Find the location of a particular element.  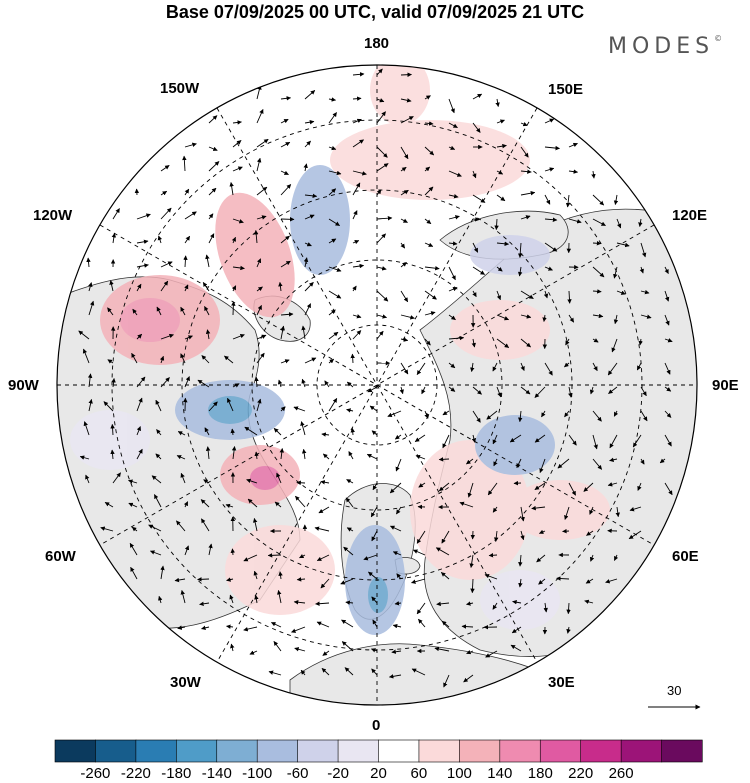

anomaly-negative is located at coordinates (230, 410).